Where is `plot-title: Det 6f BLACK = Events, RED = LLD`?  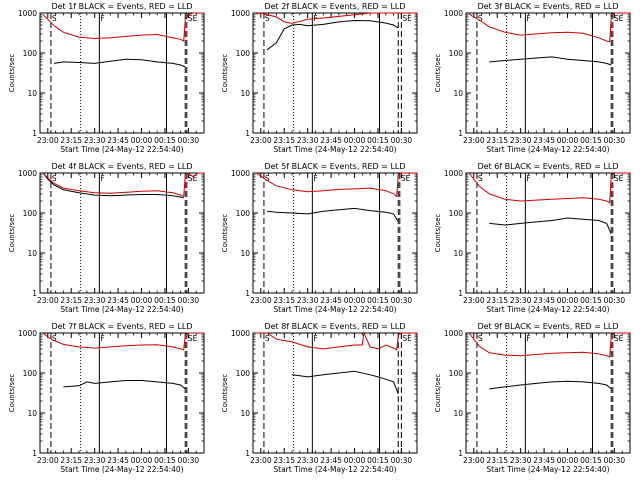
plot-title: Det 6f BLACK = Events, RED = LLD is located at coordinates (547, 166).